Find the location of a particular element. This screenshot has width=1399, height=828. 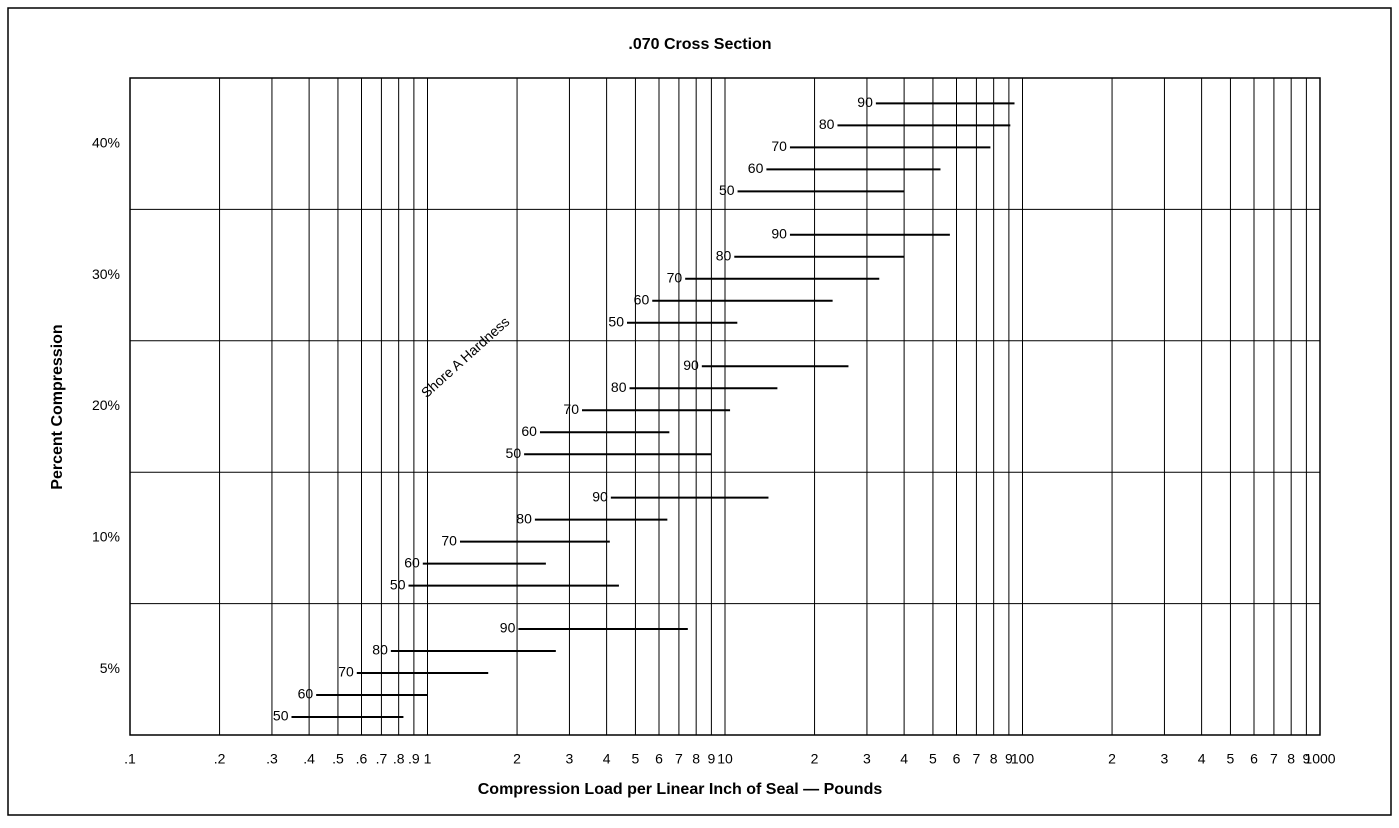

y-tick-label: 30% is located at coordinates (106, 274).